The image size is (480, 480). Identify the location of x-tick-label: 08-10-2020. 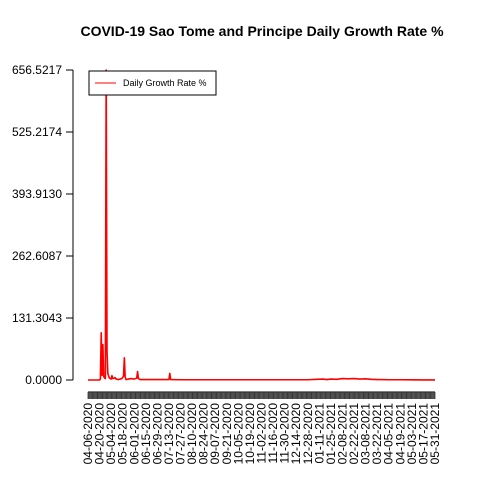
(192, 434).